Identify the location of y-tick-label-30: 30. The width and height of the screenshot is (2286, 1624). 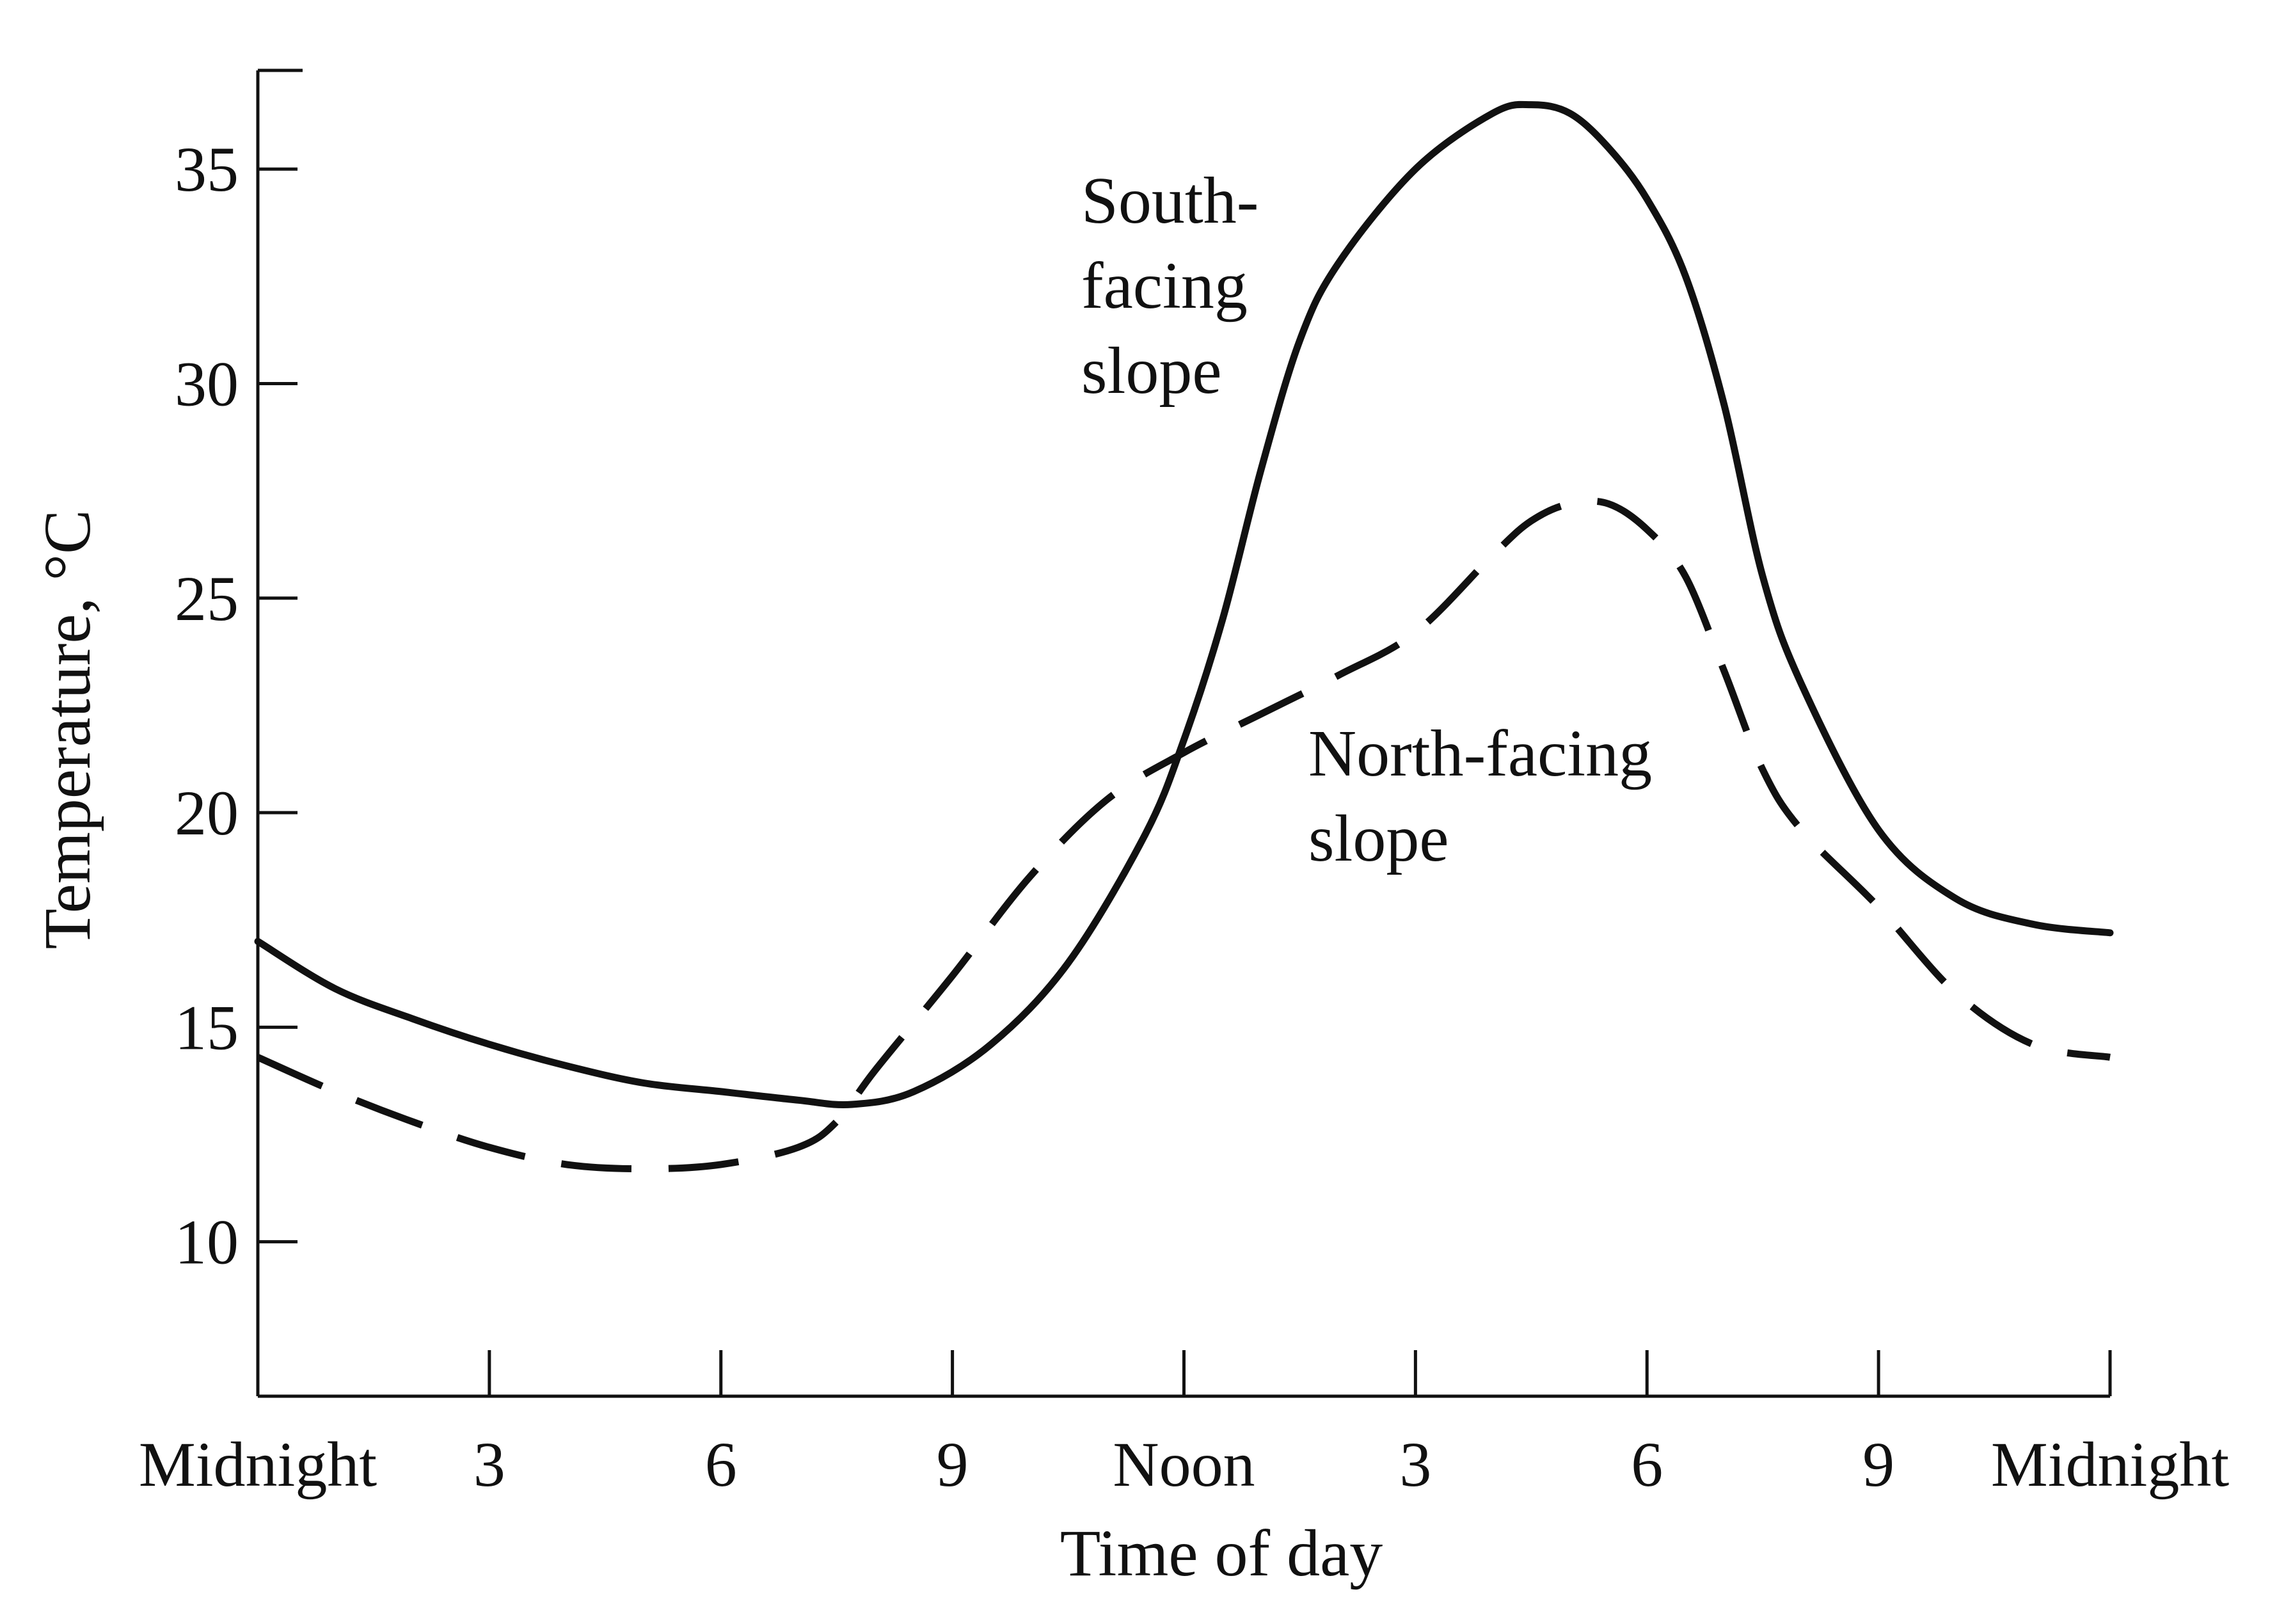
(207, 385).